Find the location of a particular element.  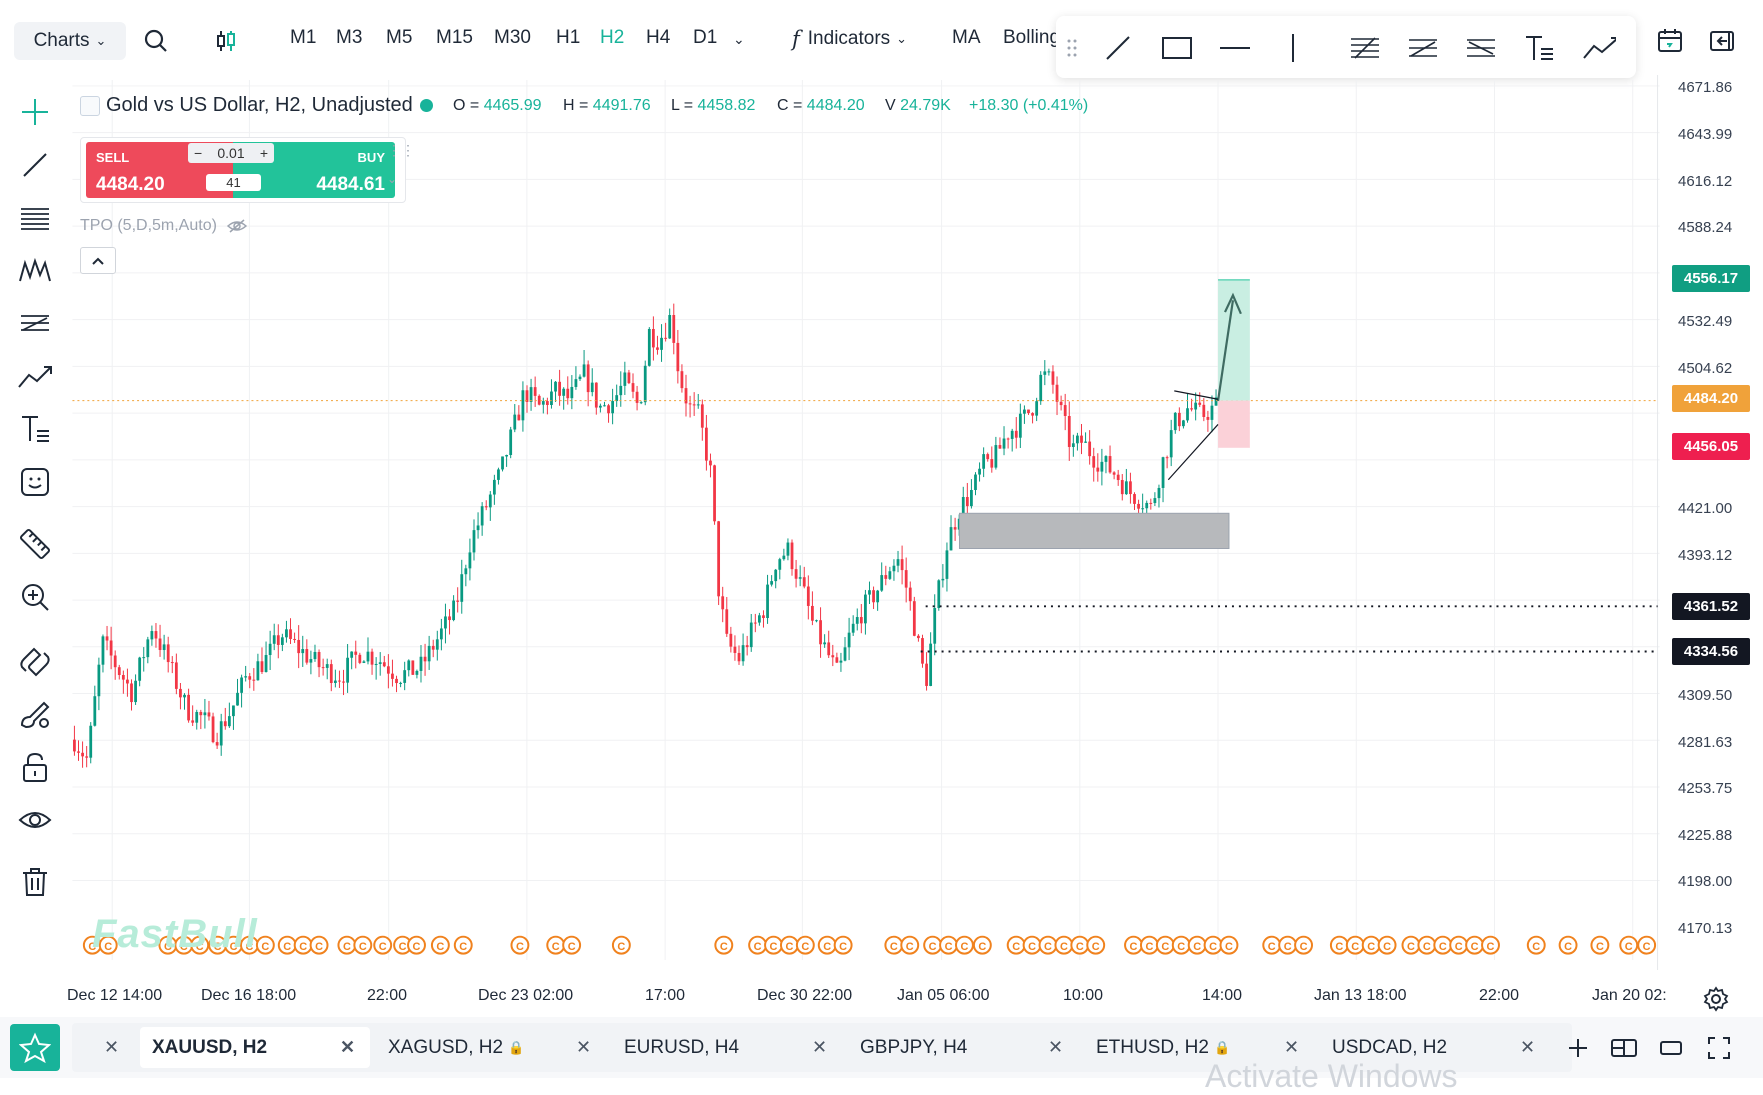

timeframe-h4: H4 is located at coordinates (658, 37).